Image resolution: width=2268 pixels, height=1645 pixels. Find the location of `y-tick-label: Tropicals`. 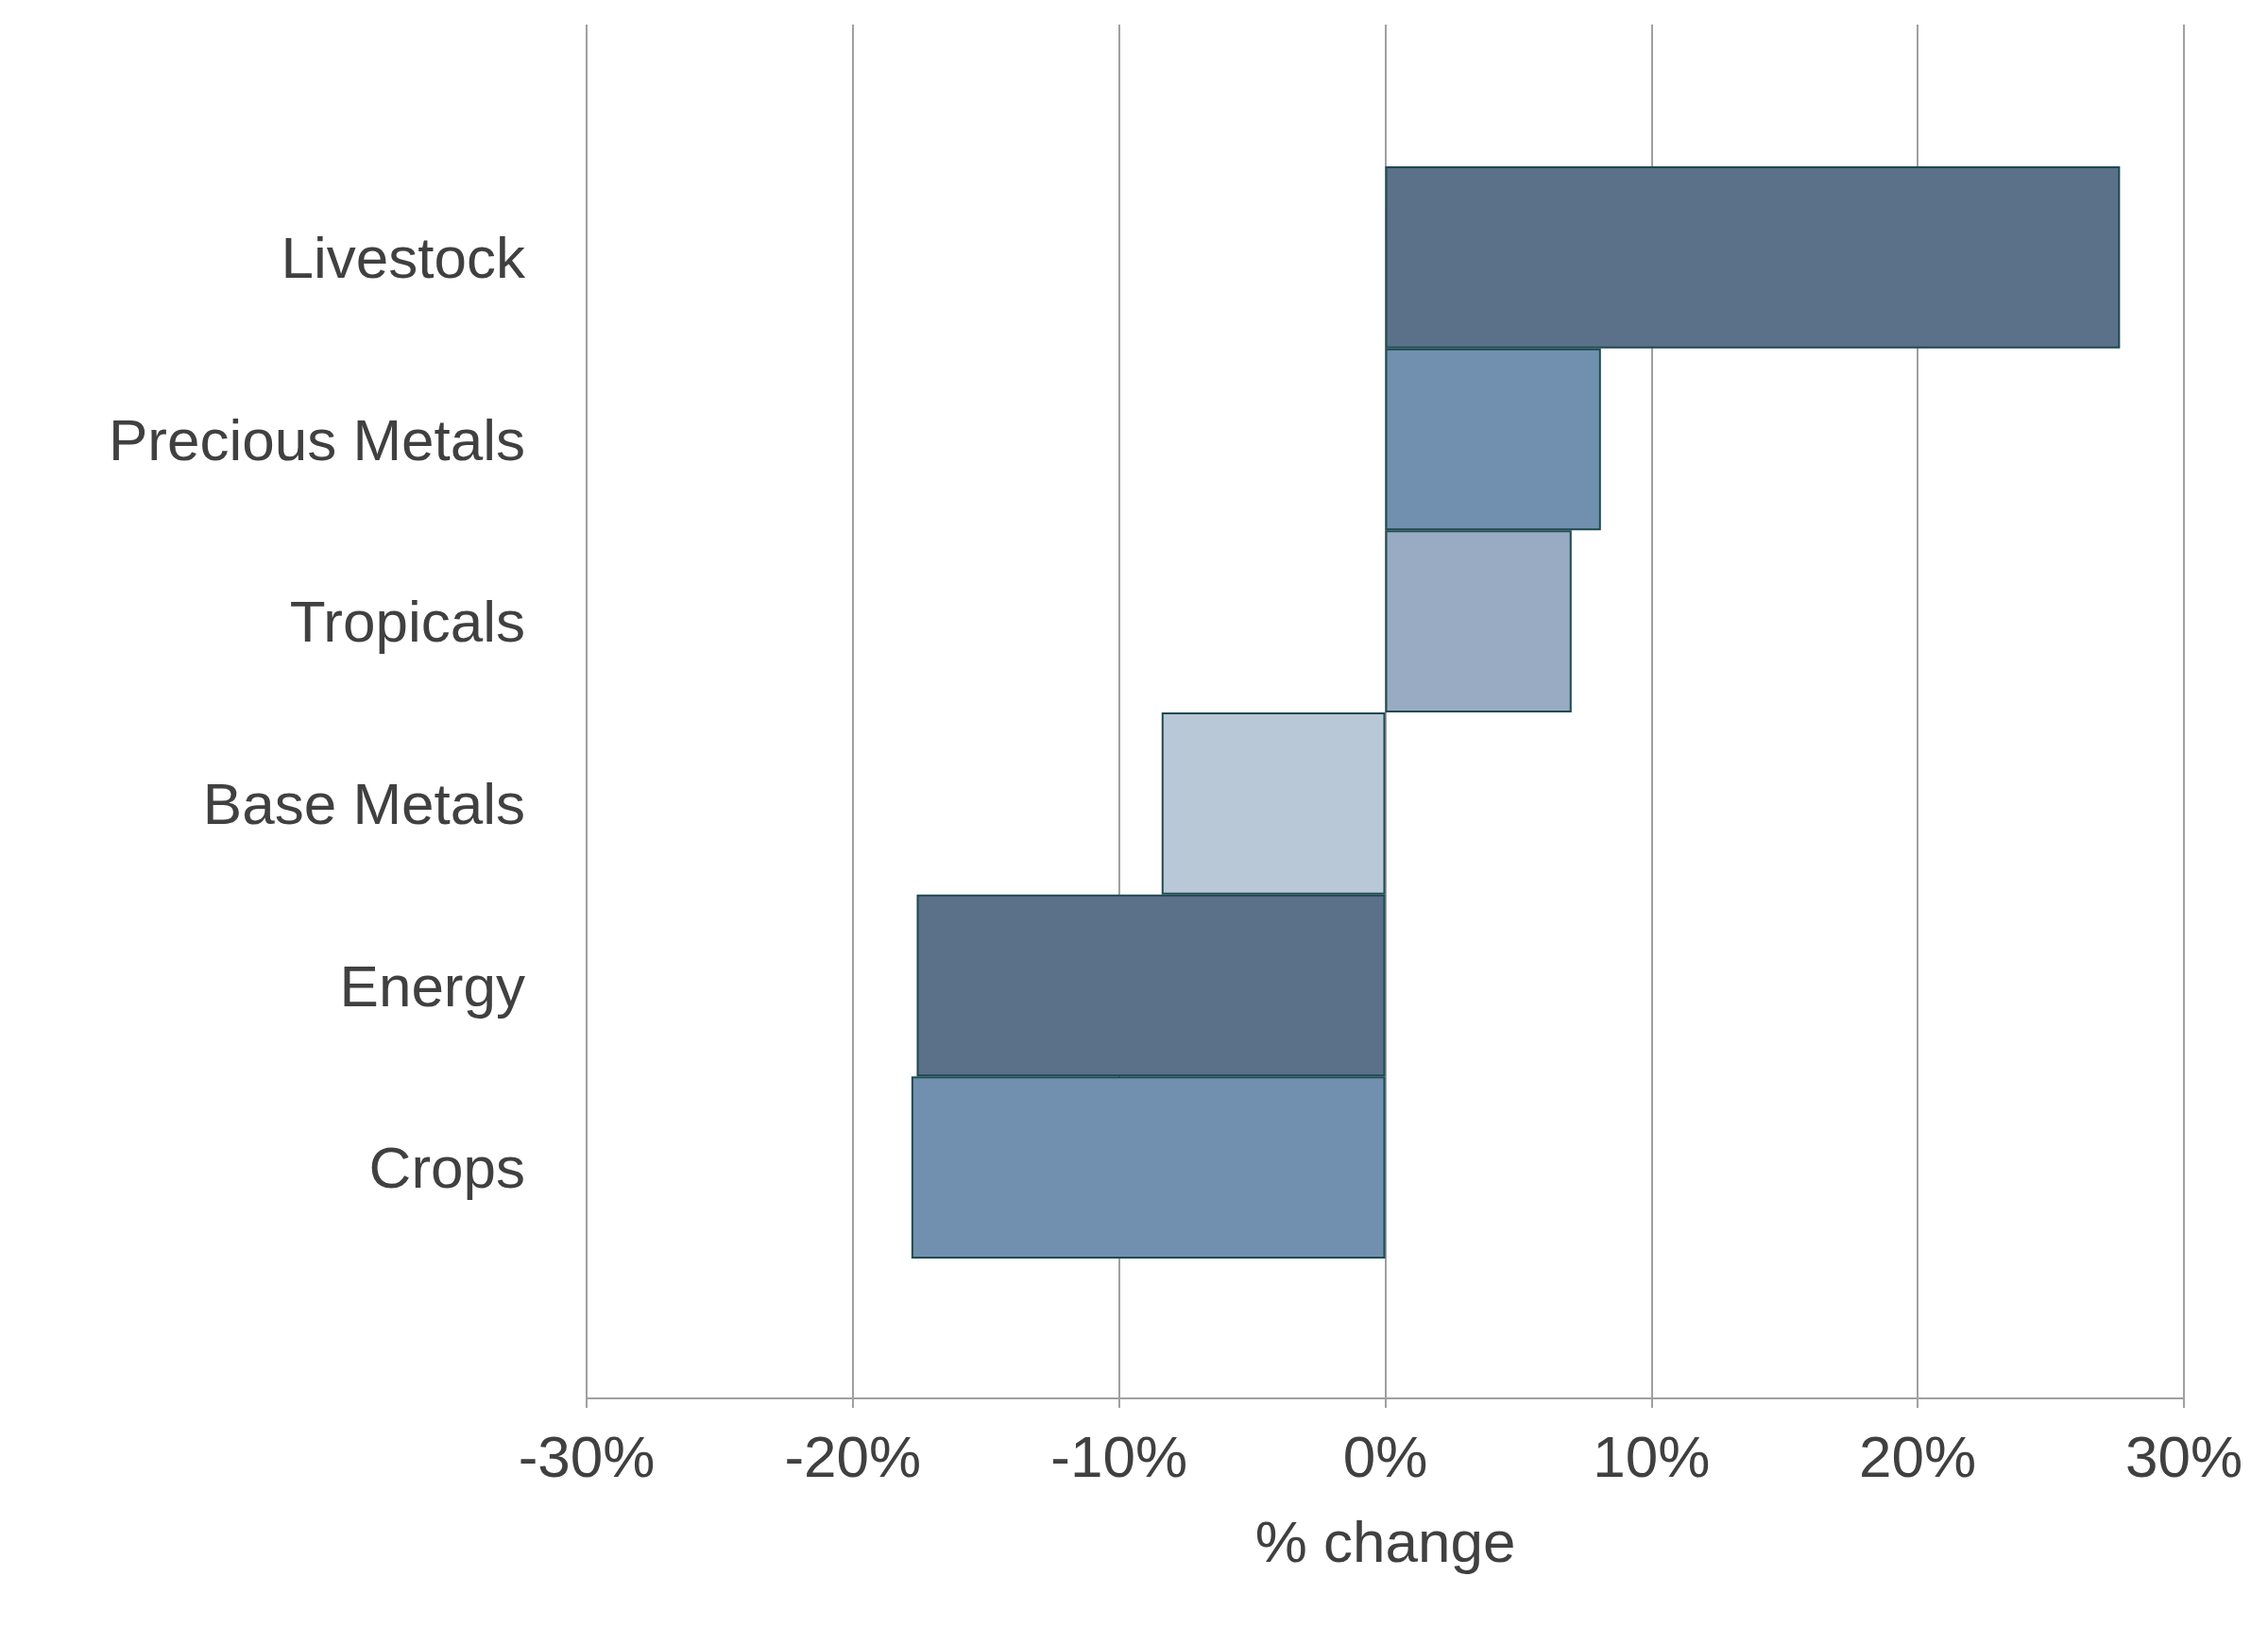

y-tick-label: Tropicals is located at coordinates (407, 622).